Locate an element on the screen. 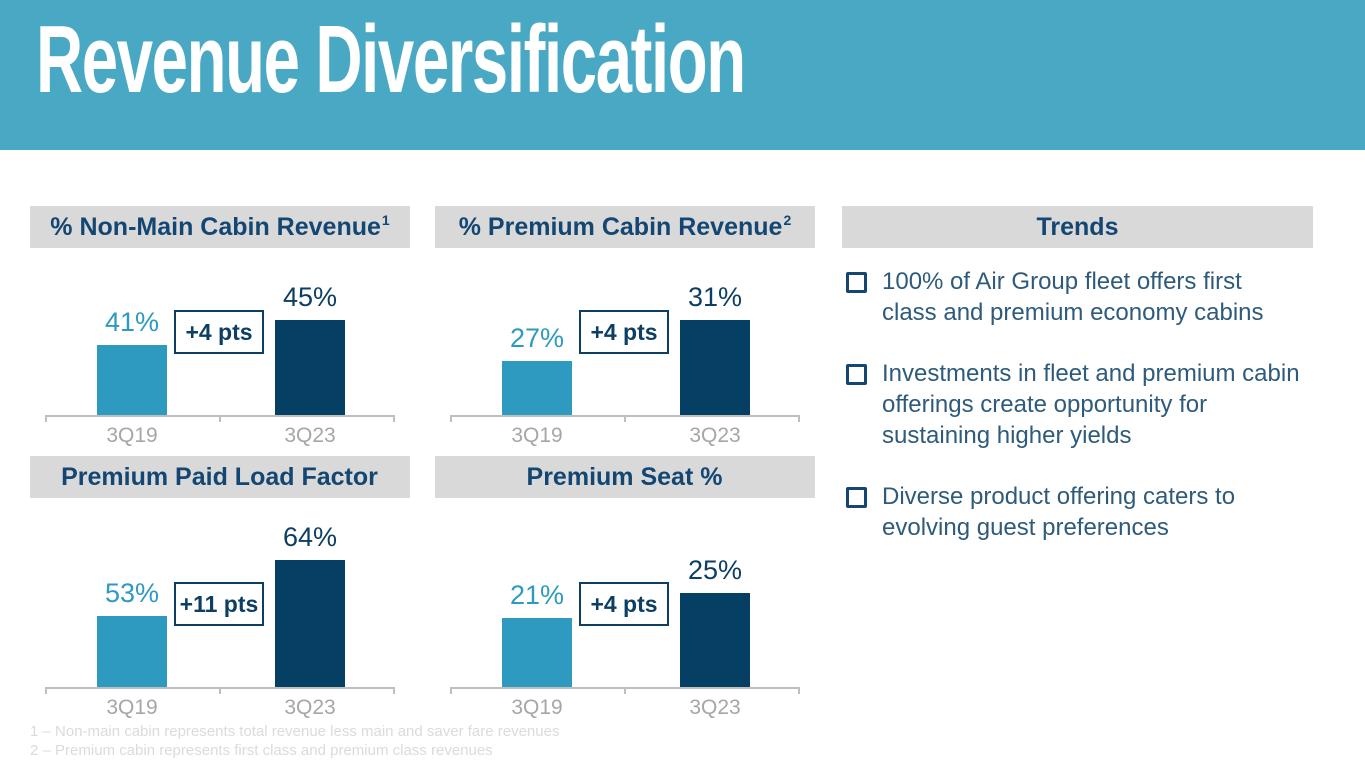 The image size is (1365, 768). slide-title: Revenue Diversification is located at coordinates (391, 59).